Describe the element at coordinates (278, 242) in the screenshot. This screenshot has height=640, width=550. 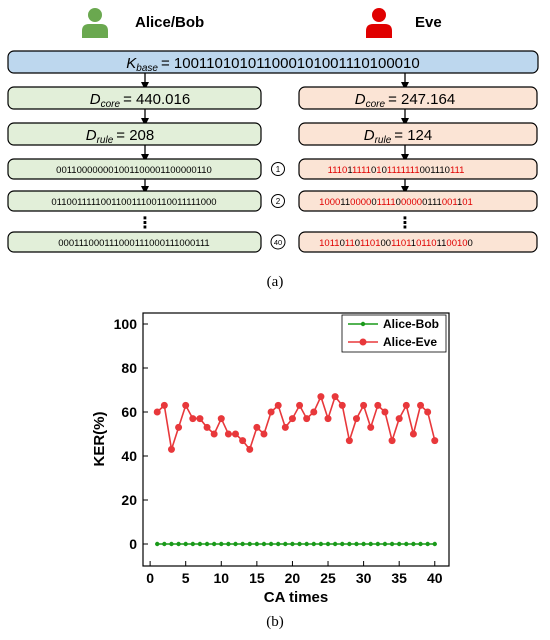
I see `step-40-label: 40` at that location.